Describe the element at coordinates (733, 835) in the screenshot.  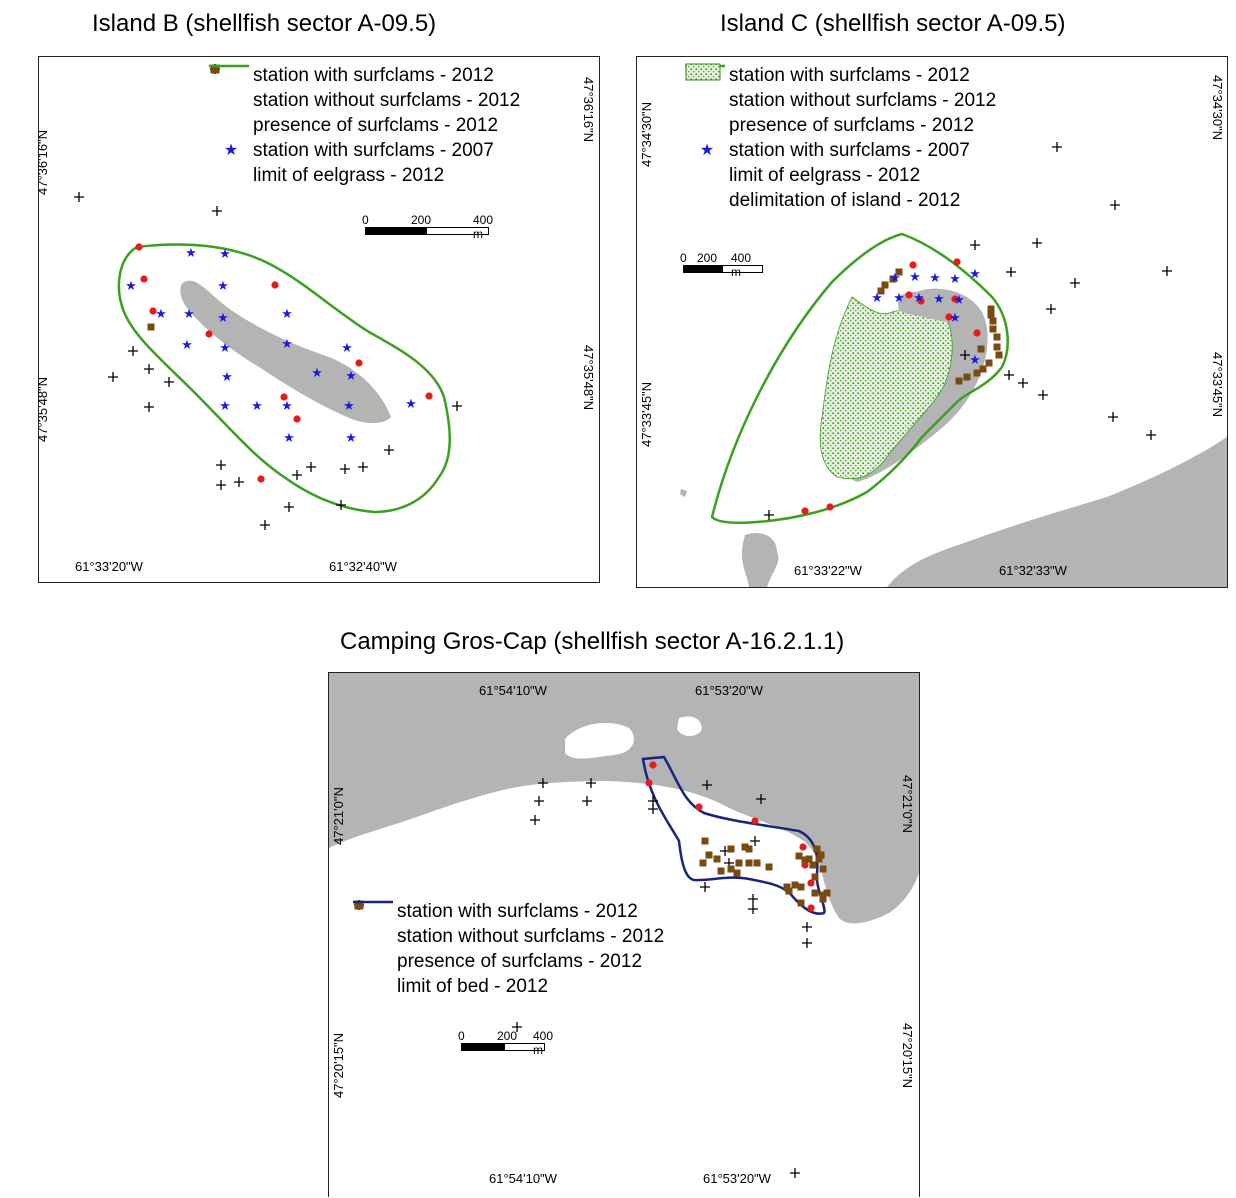
I see `bed-limit` at that location.